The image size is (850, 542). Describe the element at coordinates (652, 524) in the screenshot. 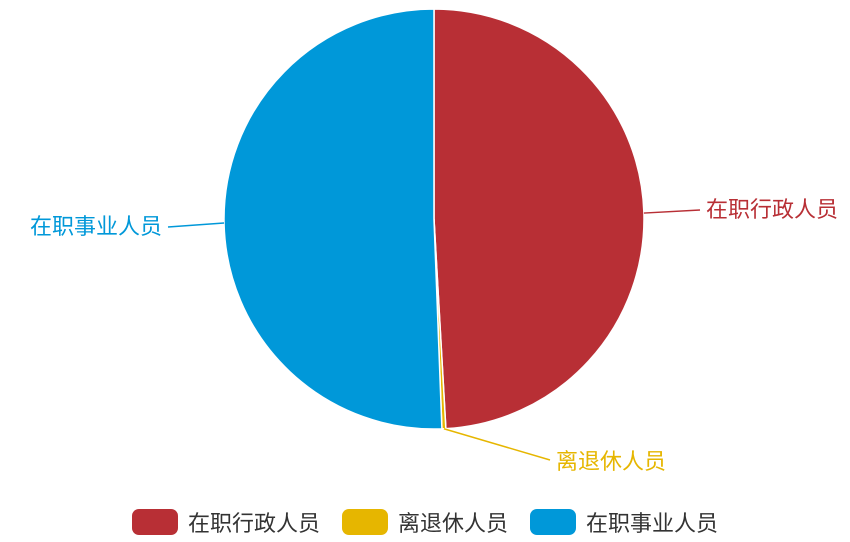

I see `legend-label-institution-staff: 在职事业人员` at that location.